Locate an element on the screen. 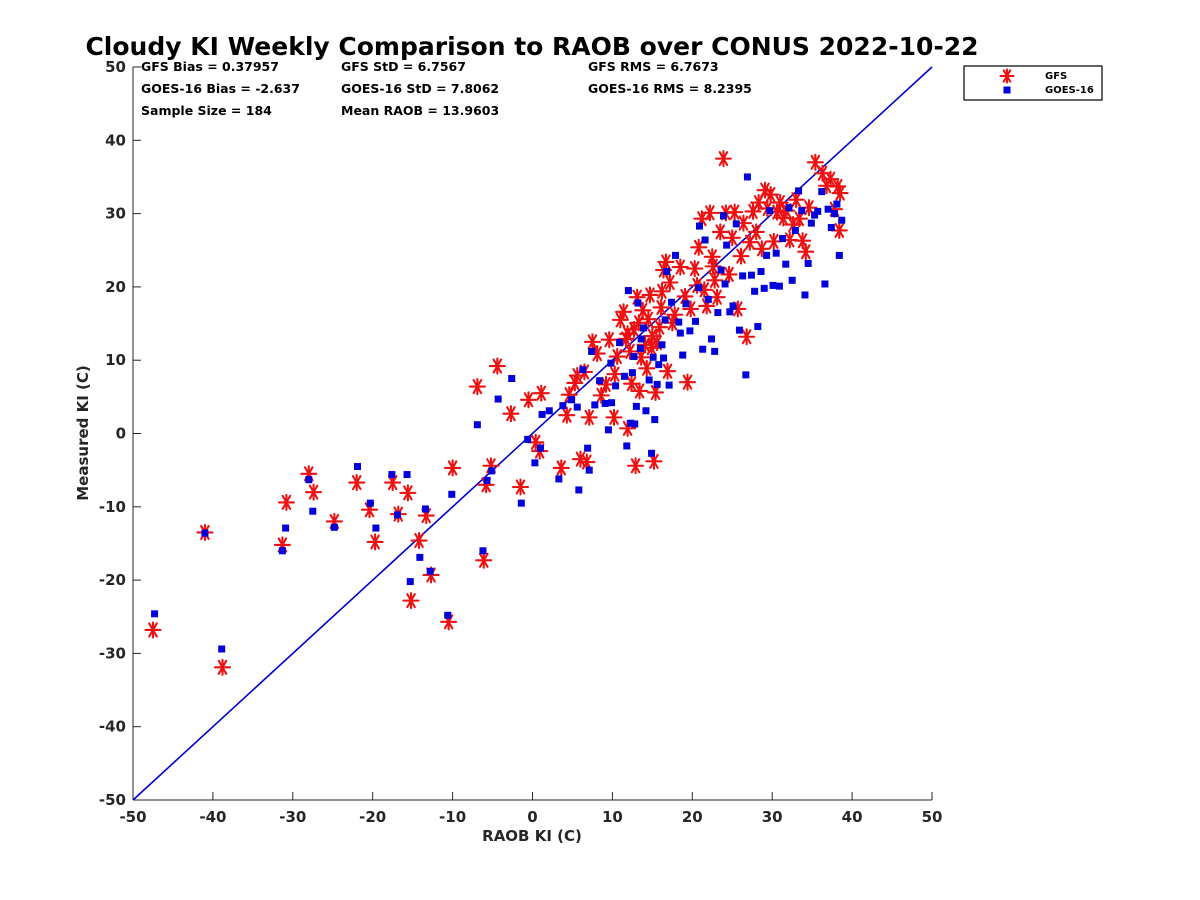  y-tick-label: 0 is located at coordinates (121, 434).